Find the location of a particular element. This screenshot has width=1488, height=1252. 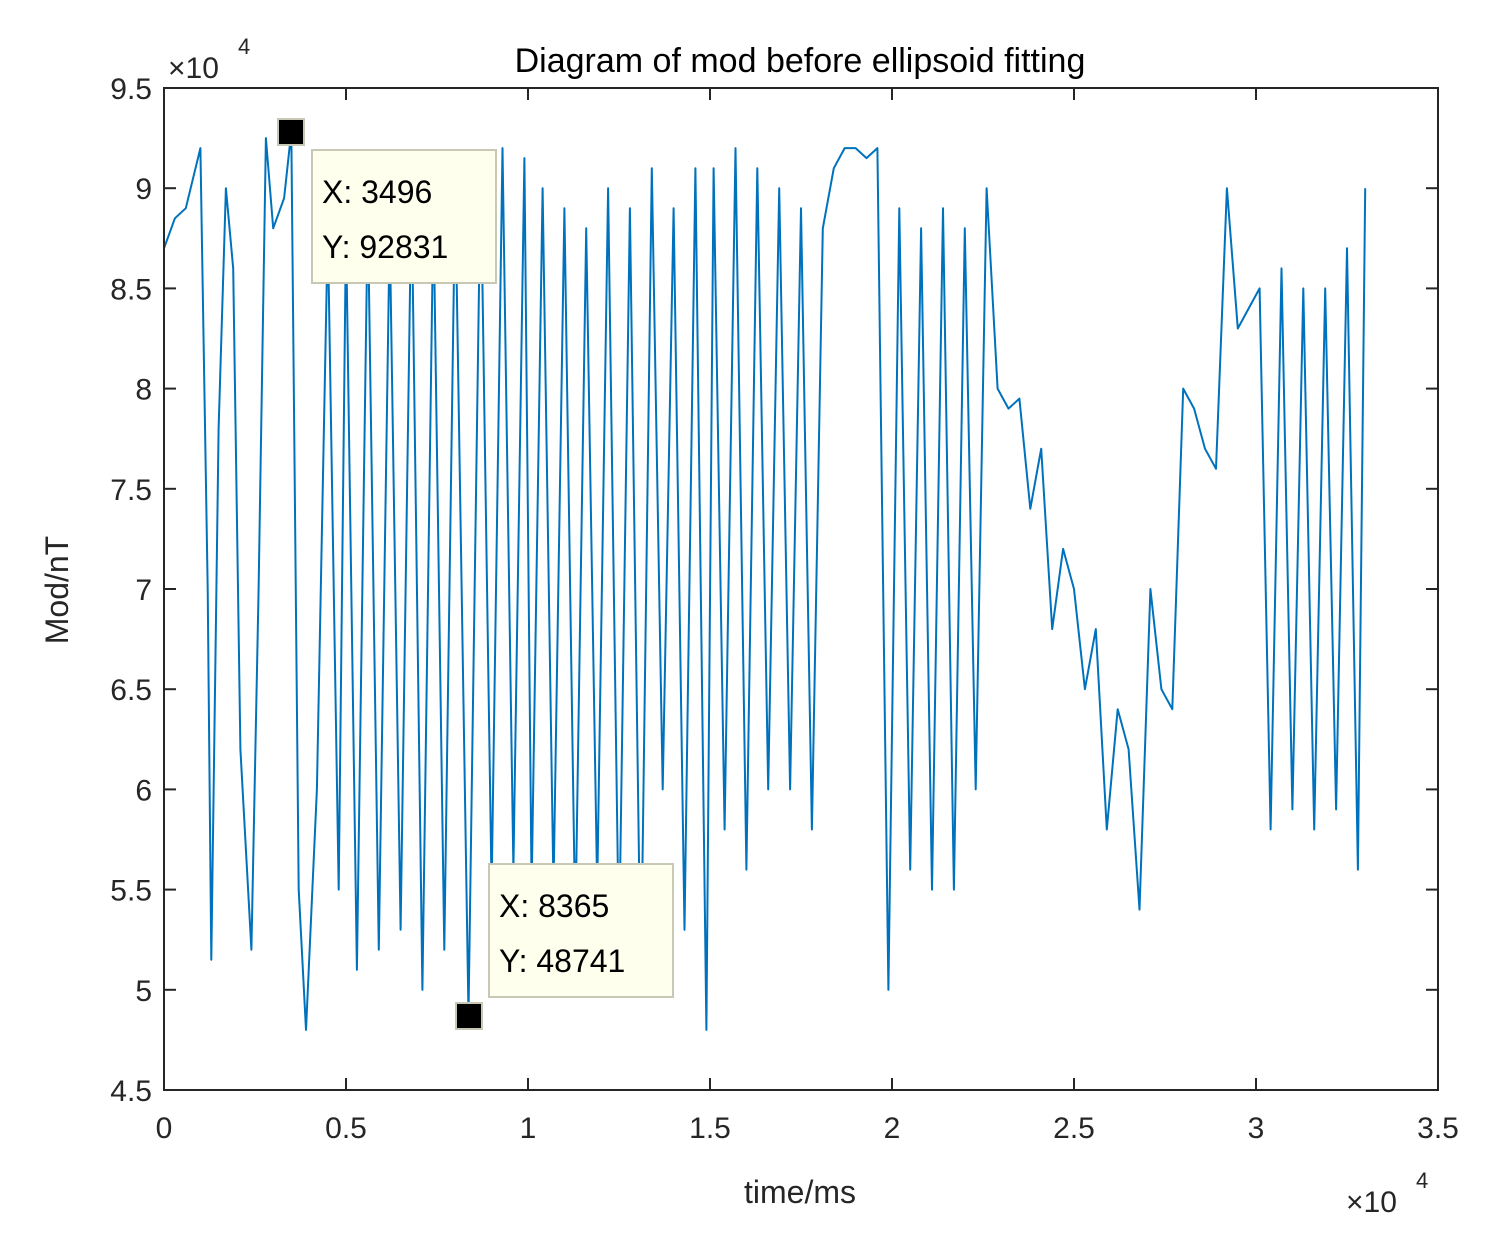

y-tick-label: 6.5 is located at coordinates (131, 690).